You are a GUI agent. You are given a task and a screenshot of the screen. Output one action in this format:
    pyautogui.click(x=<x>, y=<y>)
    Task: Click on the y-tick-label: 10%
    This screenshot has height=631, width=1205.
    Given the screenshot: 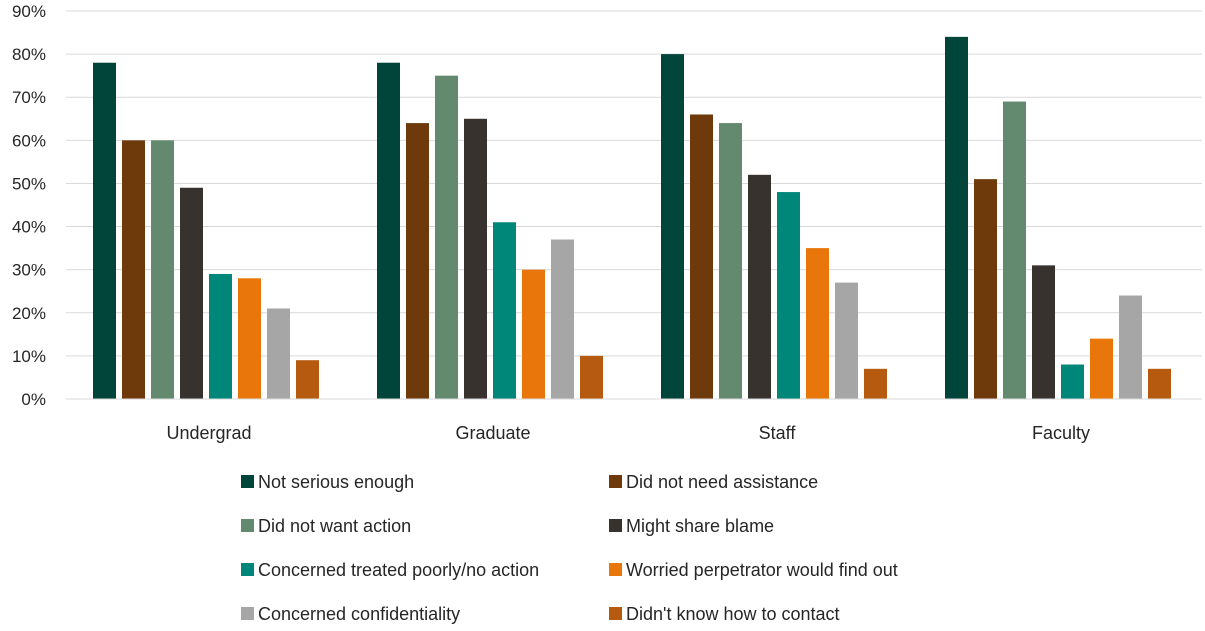 What is the action you would take?
    pyautogui.click(x=29, y=356)
    